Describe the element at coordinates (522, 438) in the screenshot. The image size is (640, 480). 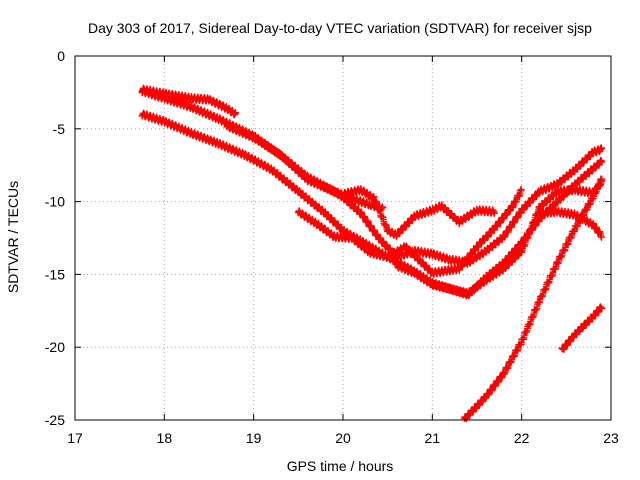
I see `x-tick-label: 22` at that location.